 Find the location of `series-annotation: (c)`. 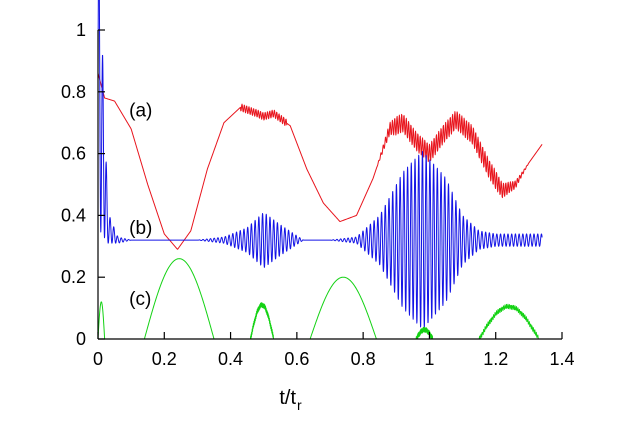

series-annotation: (c) is located at coordinates (140, 299).